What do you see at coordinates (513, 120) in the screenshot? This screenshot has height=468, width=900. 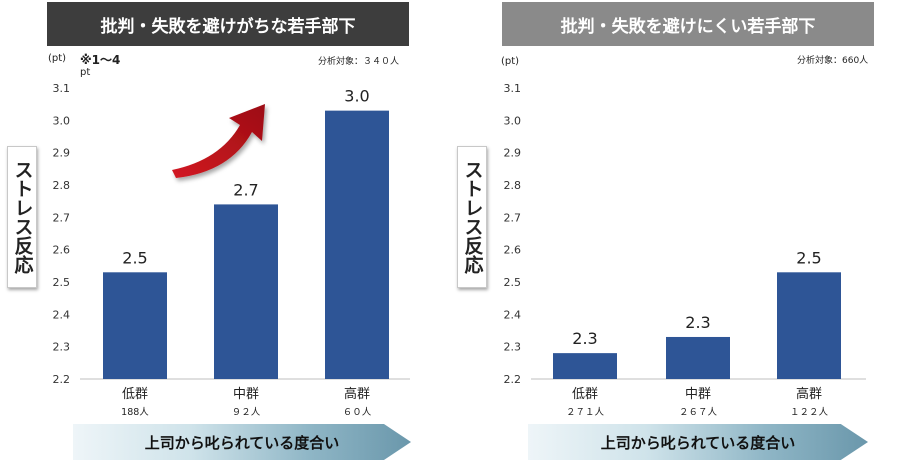 I see `right-y-tick-label: 3.0` at bounding box center [513, 120].